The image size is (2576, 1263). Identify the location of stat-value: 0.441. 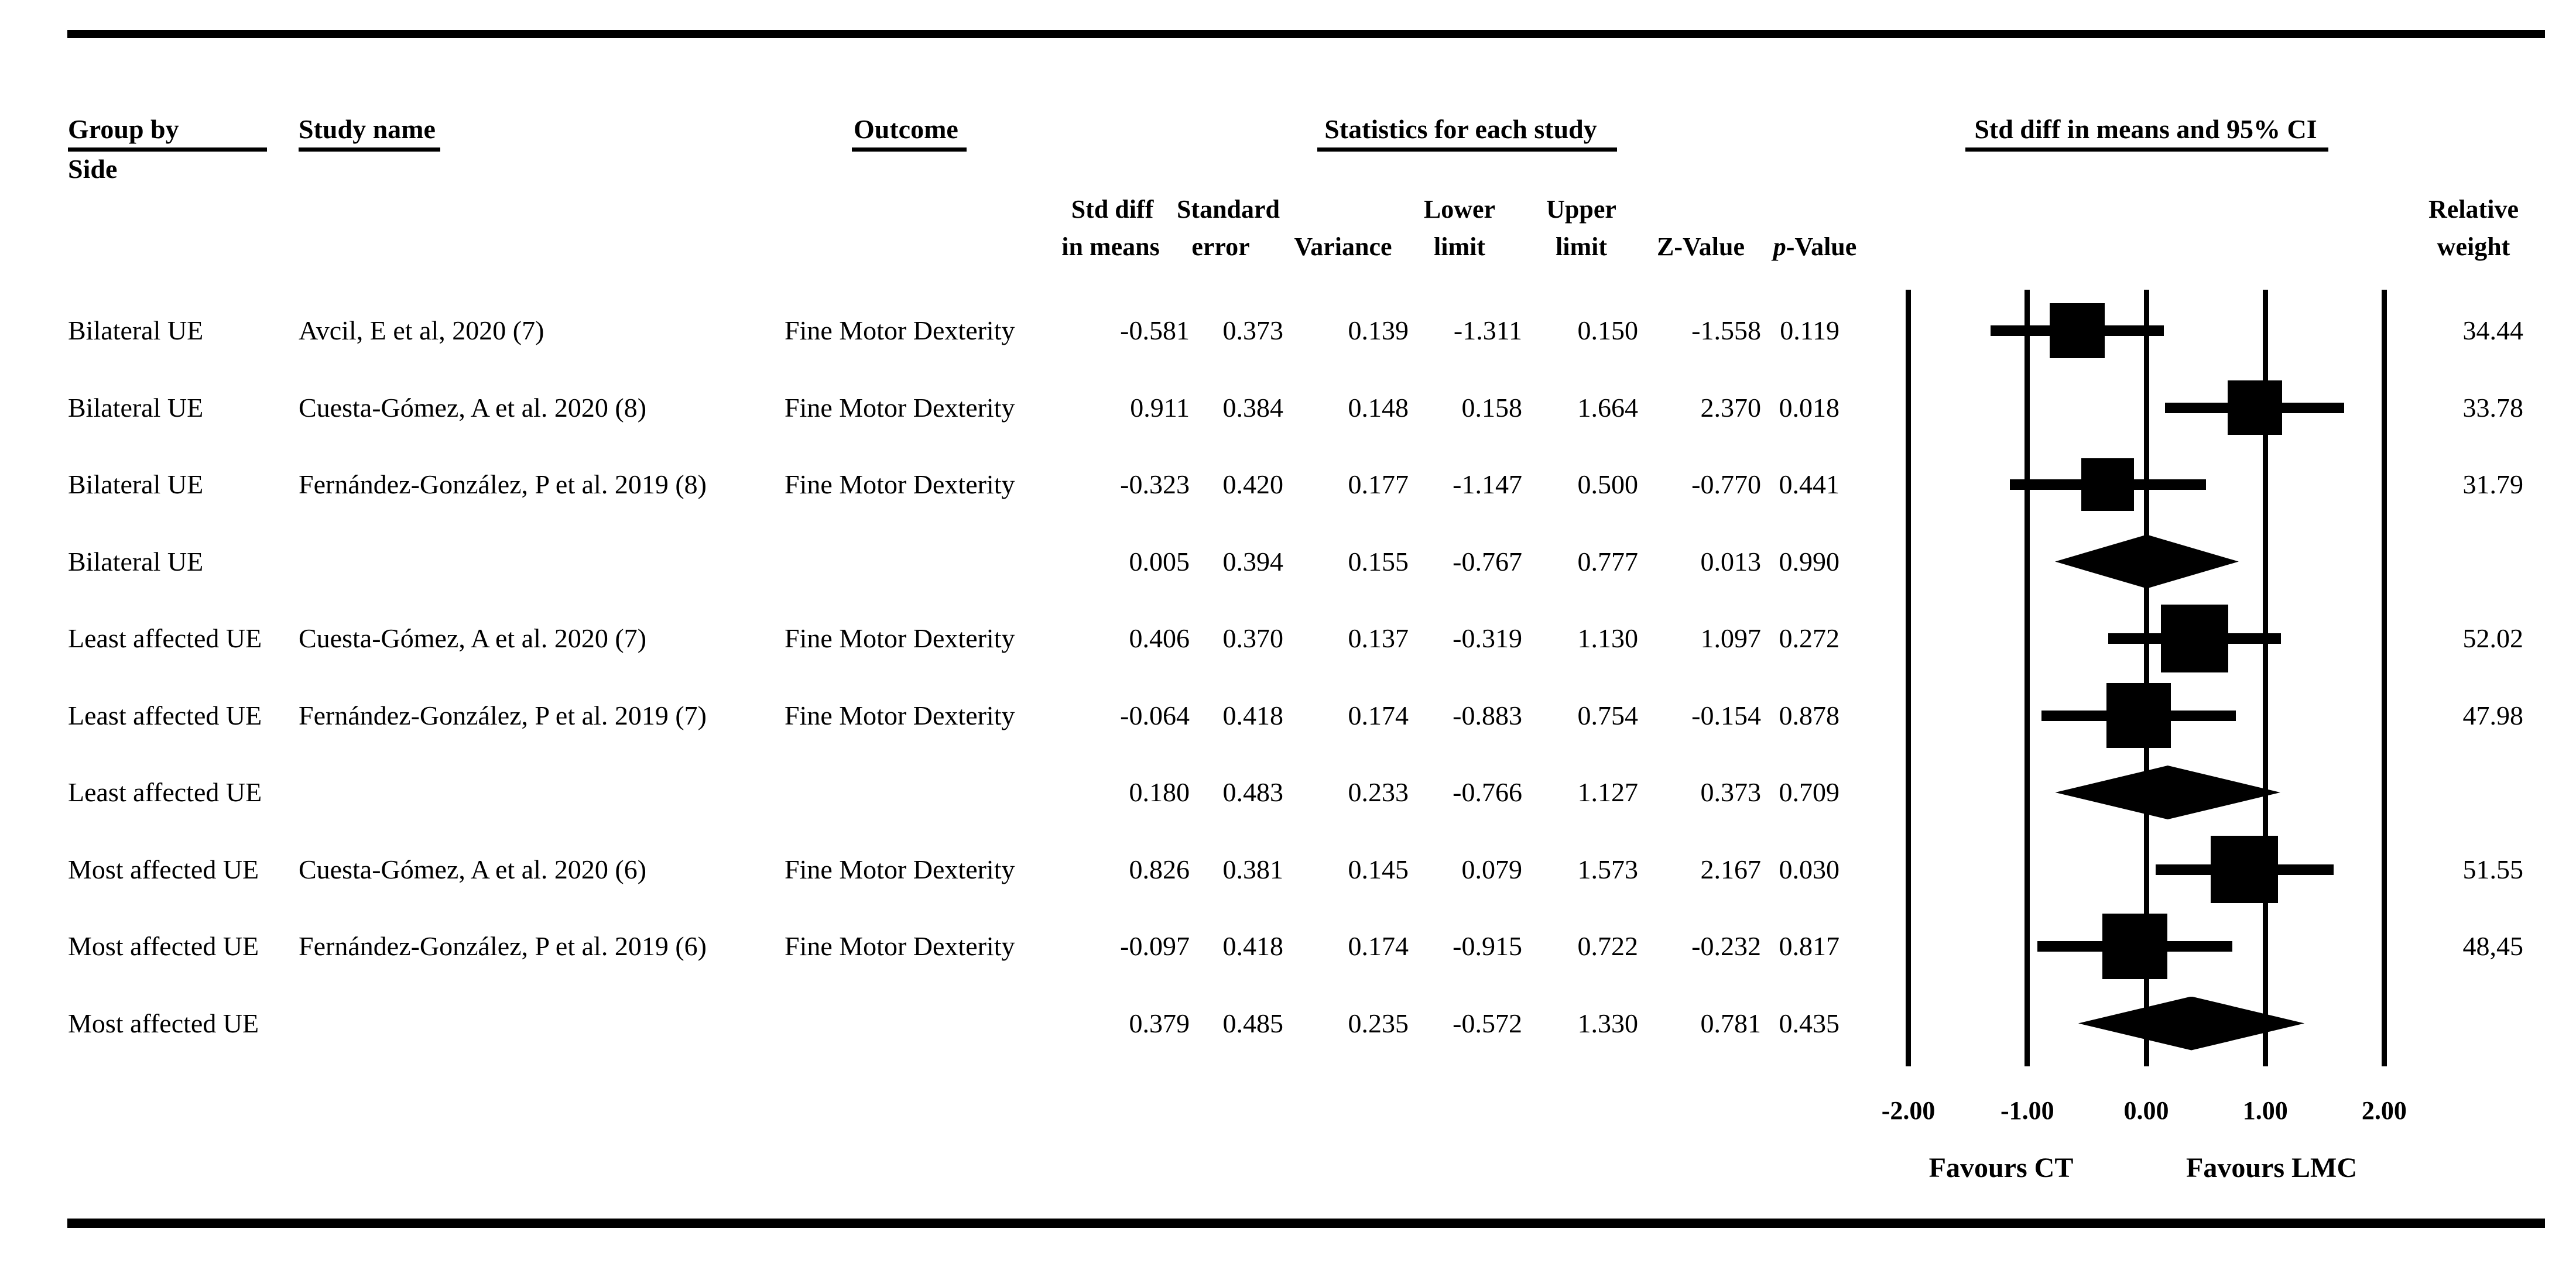
(1809, 484).